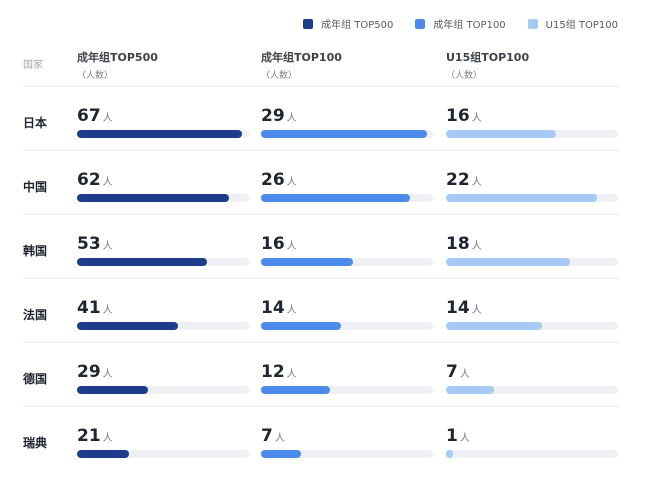 The image size is (650, 486). Describe the element at coordinates (452, 436) in the screenshot. I see `value-number: 1` at that location.